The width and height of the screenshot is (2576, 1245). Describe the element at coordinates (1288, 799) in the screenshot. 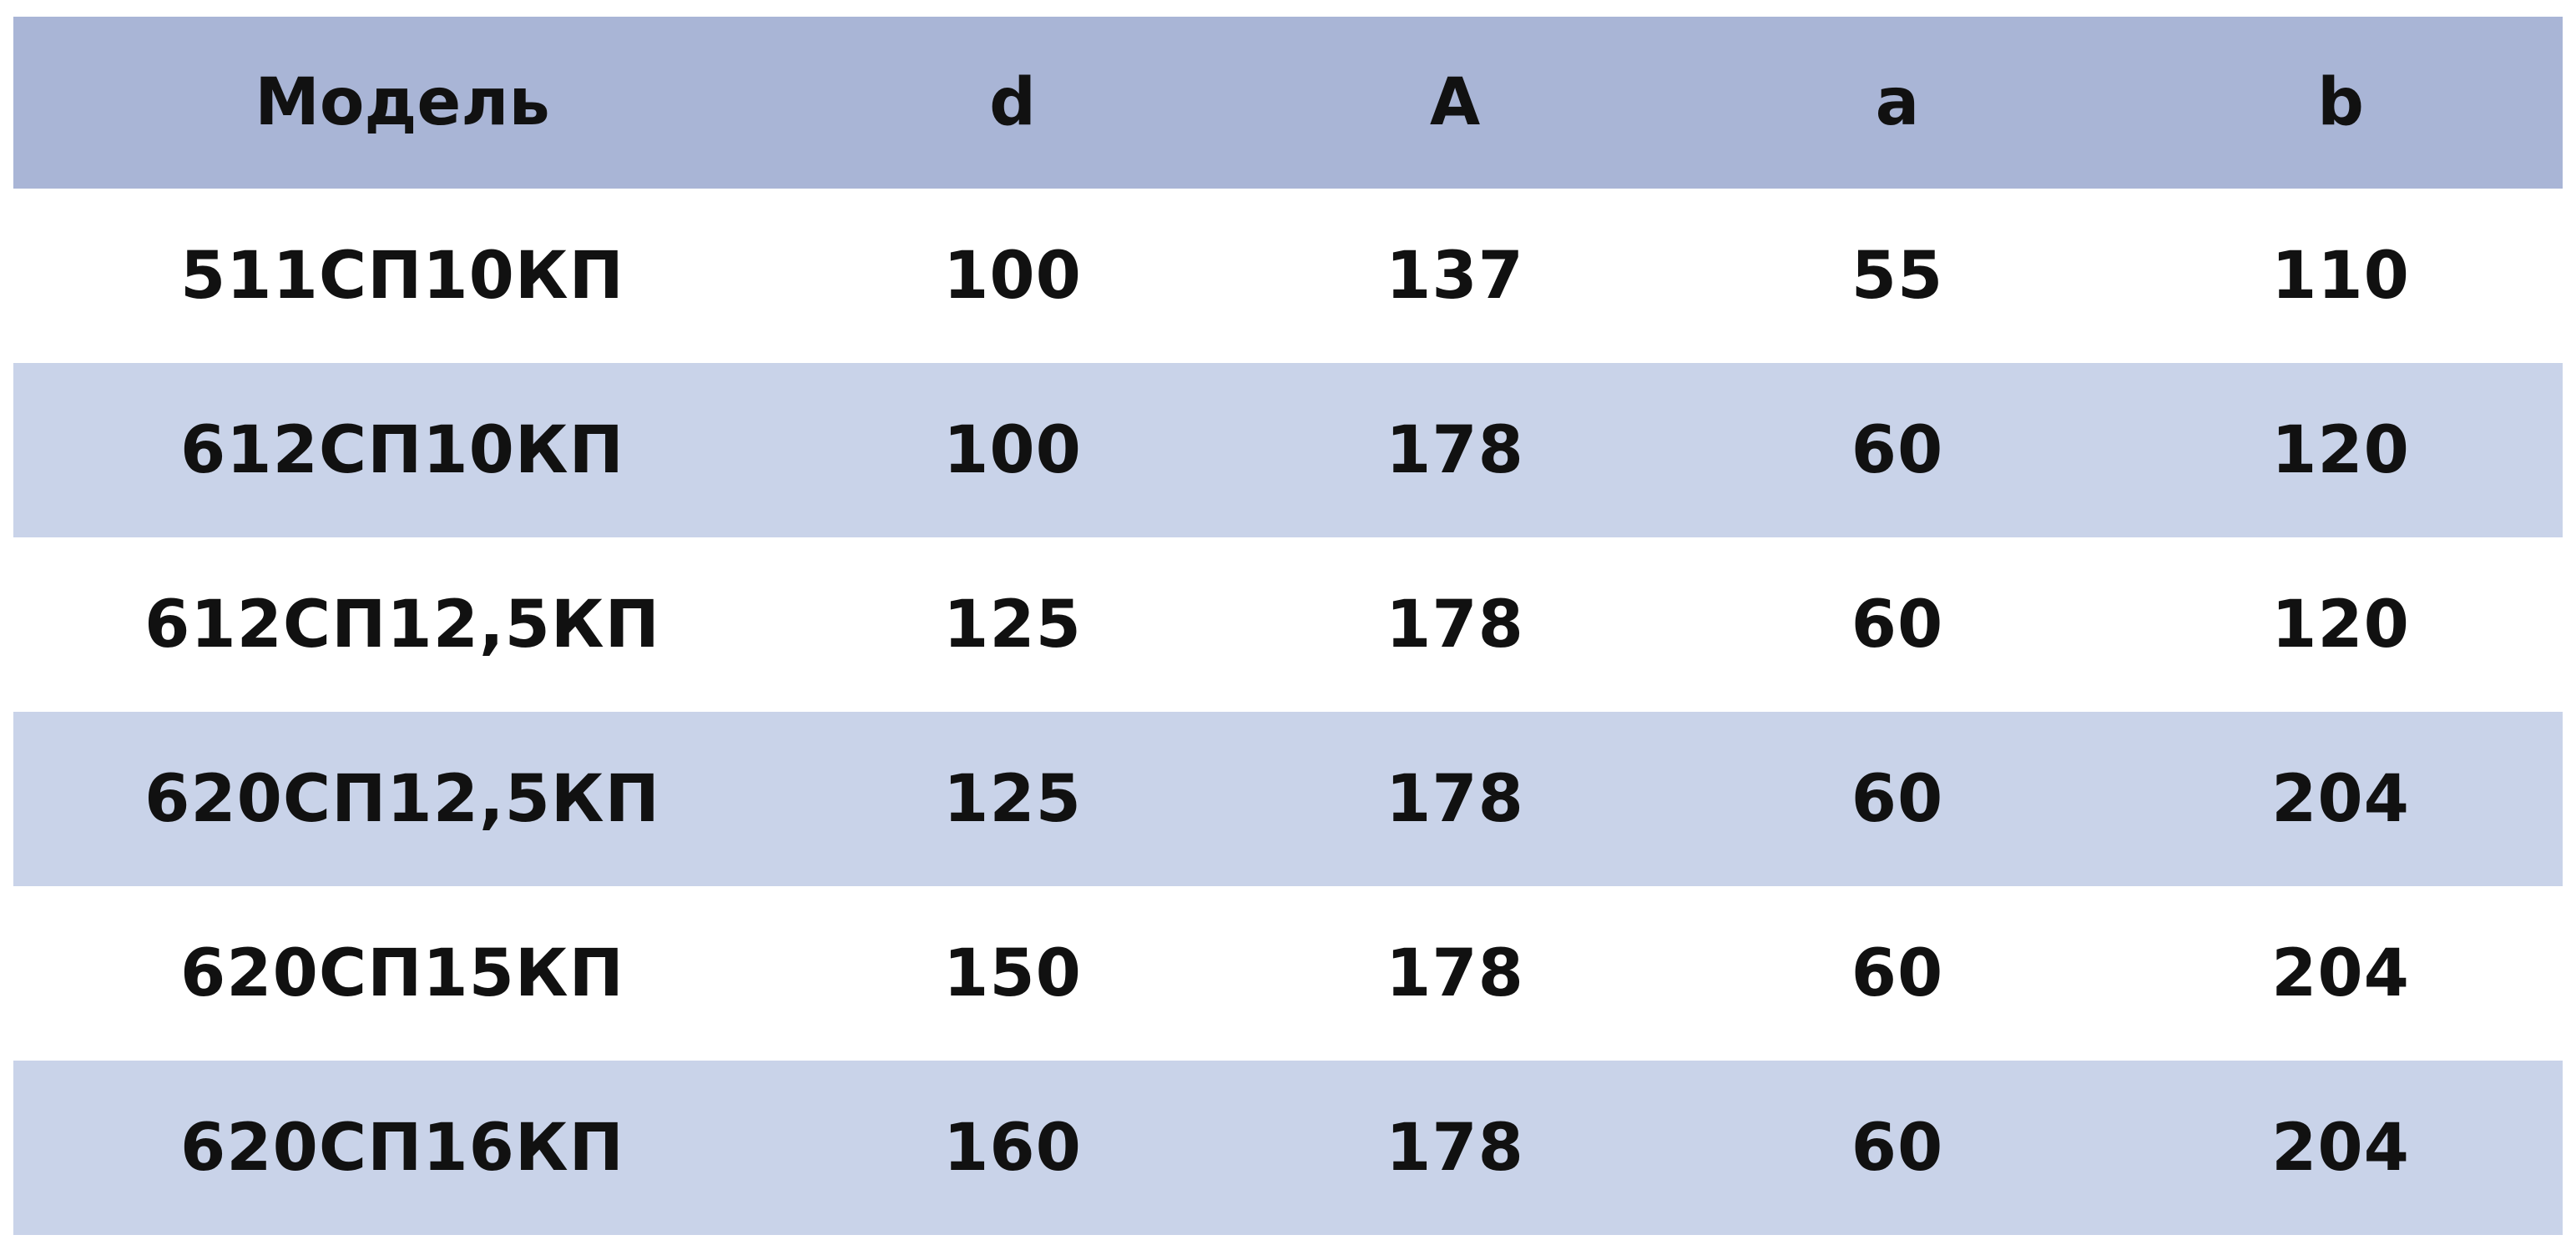

I see `table-row: 620СП12,5КП 125 178 60 204` at that location.